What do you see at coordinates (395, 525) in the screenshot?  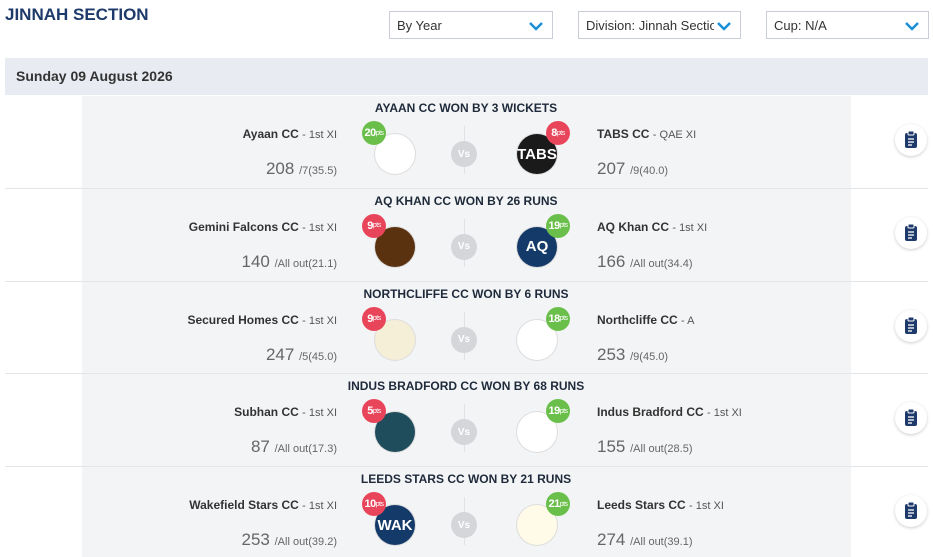 I see `team-logo: WAK` at bounding box center [395, 525].